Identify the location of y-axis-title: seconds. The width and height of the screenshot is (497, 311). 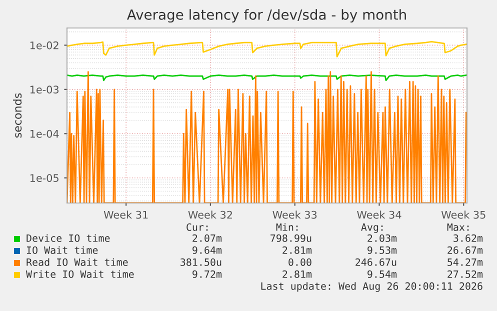
(17, 115).